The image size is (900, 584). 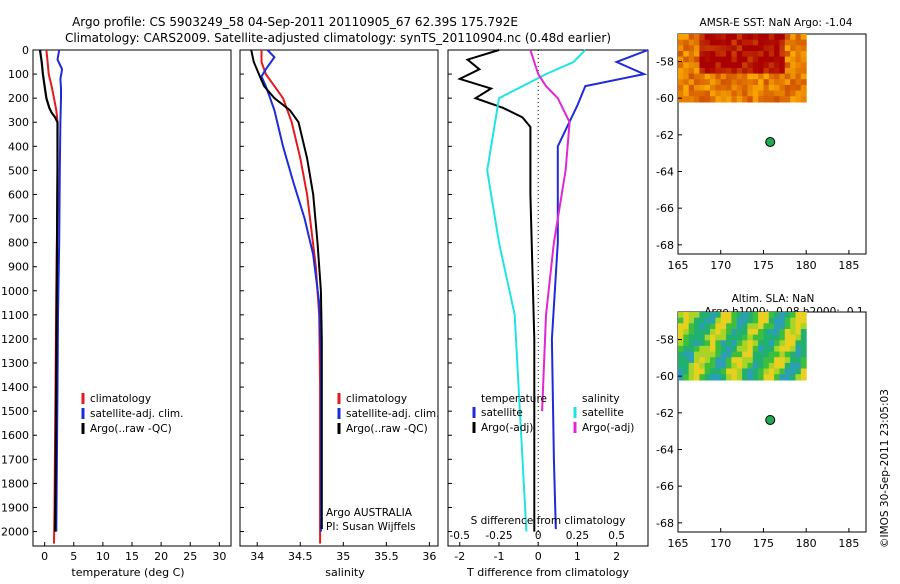 I want to click on depth-tick-label: 1100, so click(x=15, y=315).